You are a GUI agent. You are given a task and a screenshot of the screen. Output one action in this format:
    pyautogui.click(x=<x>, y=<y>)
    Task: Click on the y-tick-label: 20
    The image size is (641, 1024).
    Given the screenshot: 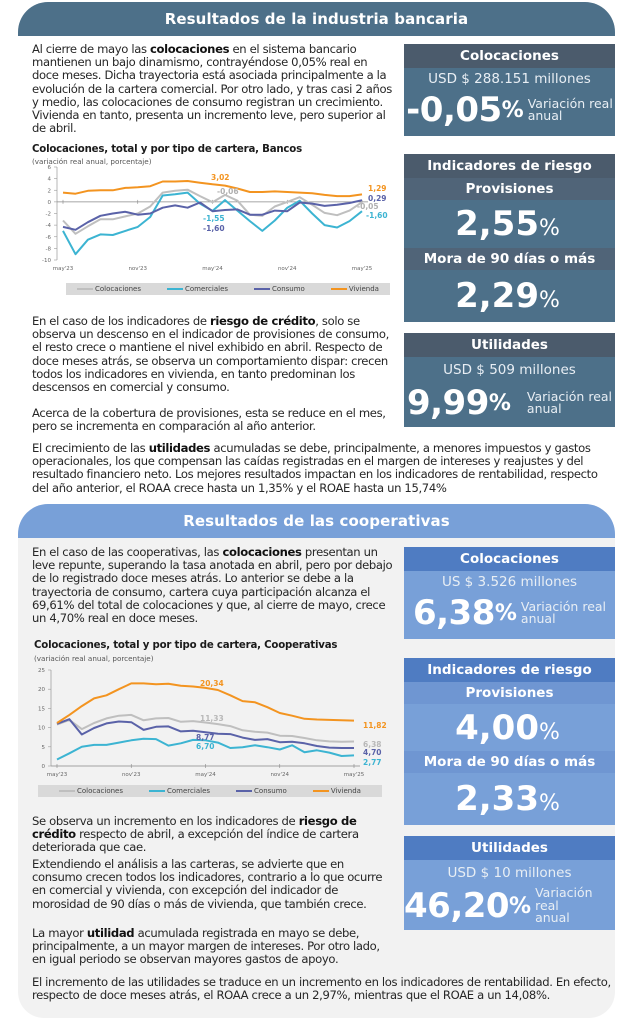 What is the action you would take?
    pyautogui.click(x=41, y=690)
    